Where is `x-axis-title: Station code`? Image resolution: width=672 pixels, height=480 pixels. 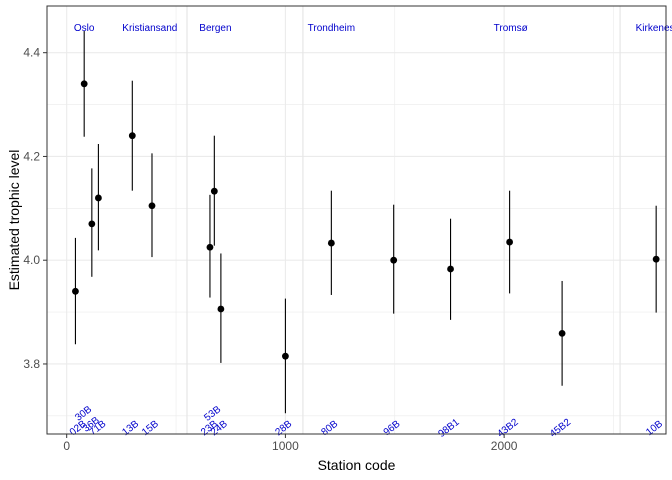 x-axis-title: Station code is located at coordinates (357, 465).